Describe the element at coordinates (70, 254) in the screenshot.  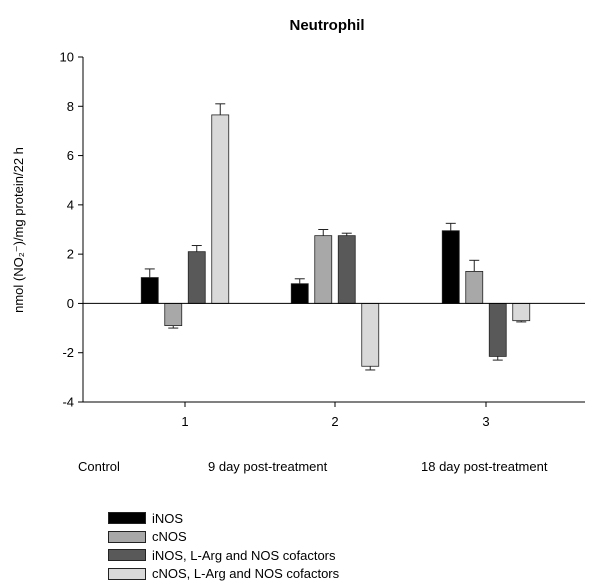
I see `y-tick-label: 2` at that location.